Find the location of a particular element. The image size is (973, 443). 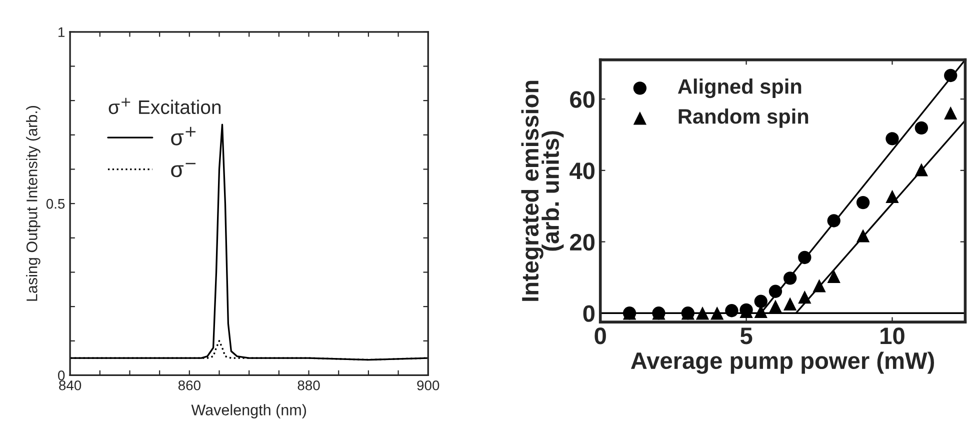

y-tick-label: 40 is located at coordinates (582, 171).